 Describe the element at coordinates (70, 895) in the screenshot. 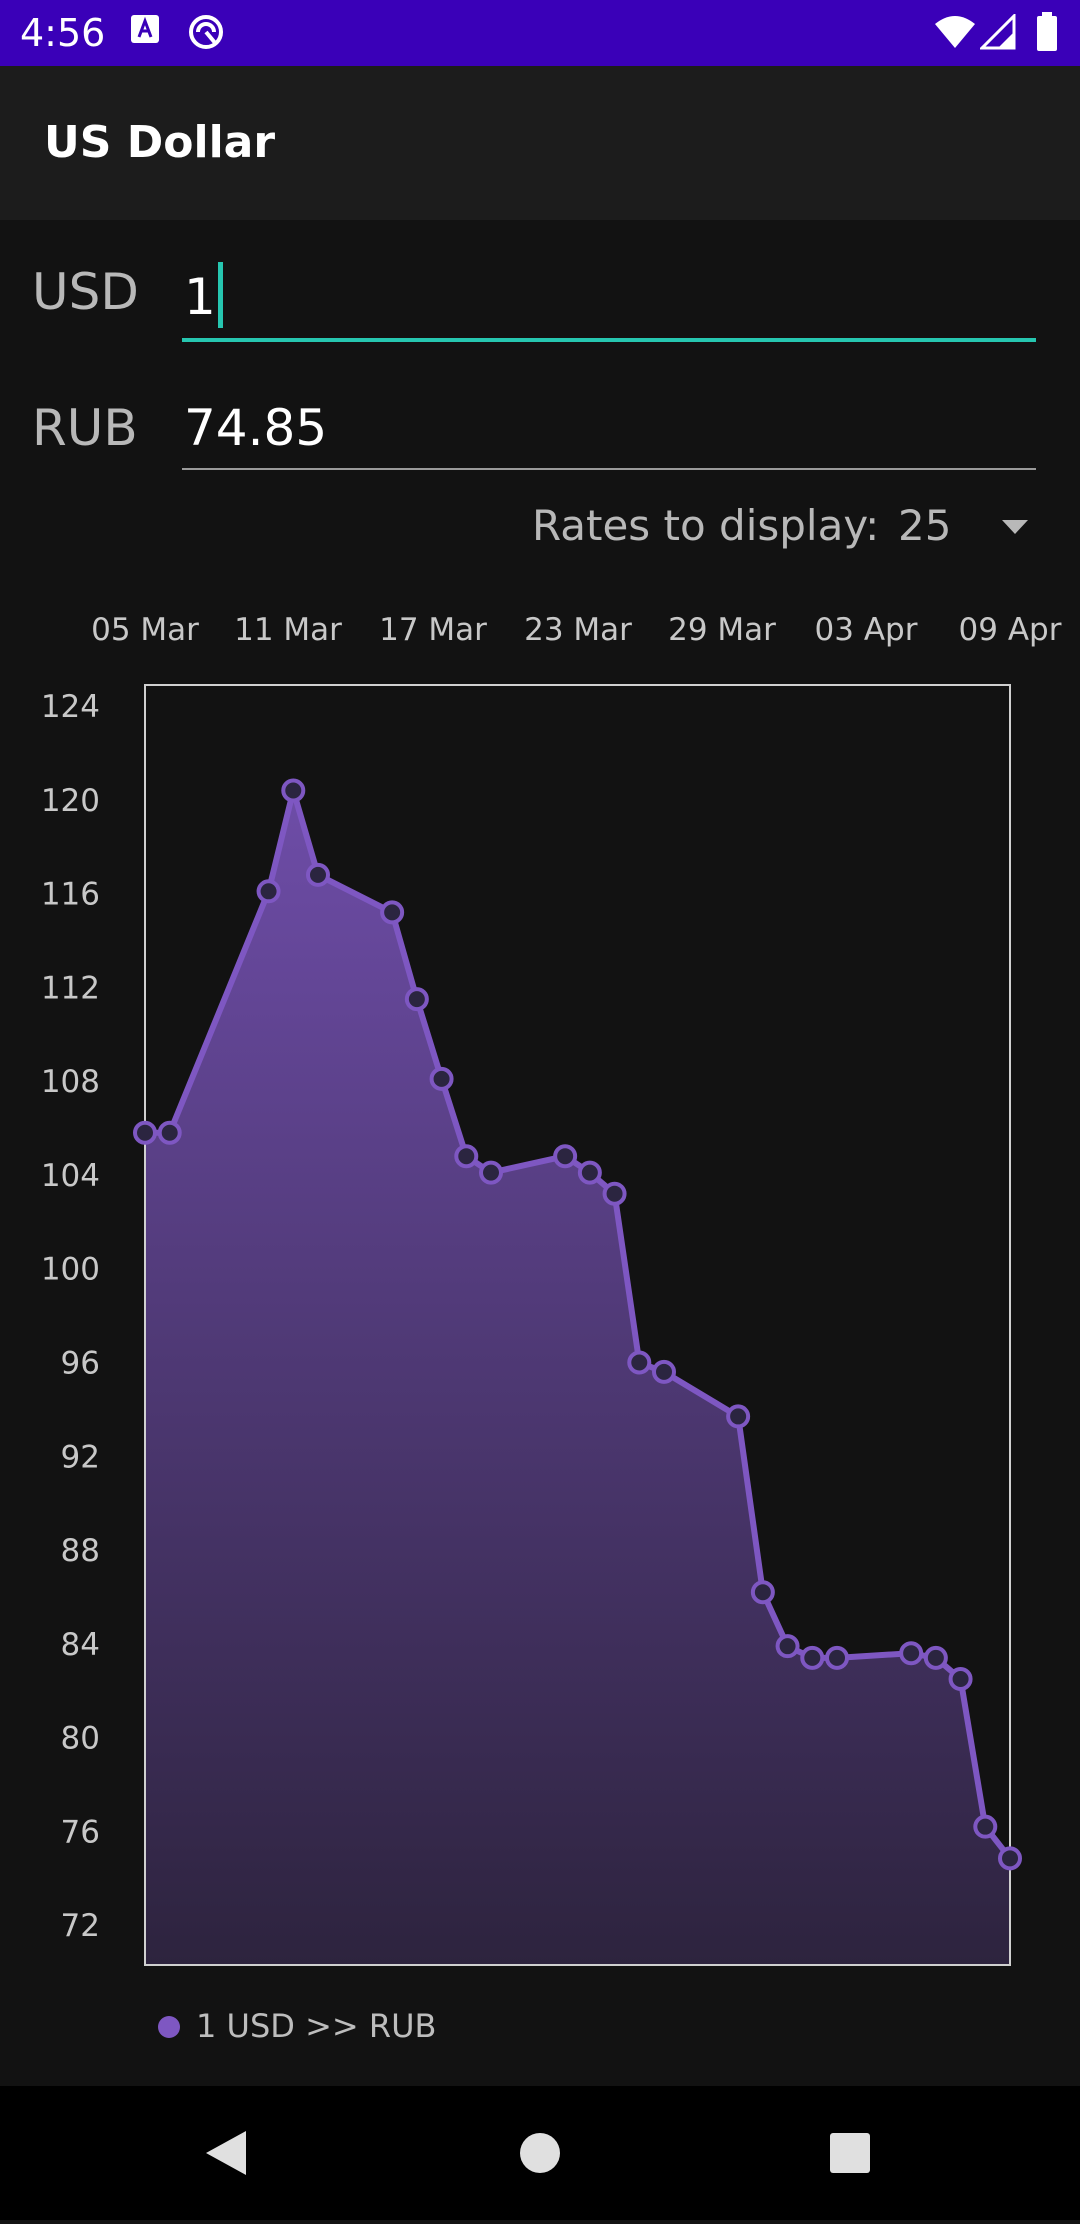

I see `y-tick-label: 116` at that location.